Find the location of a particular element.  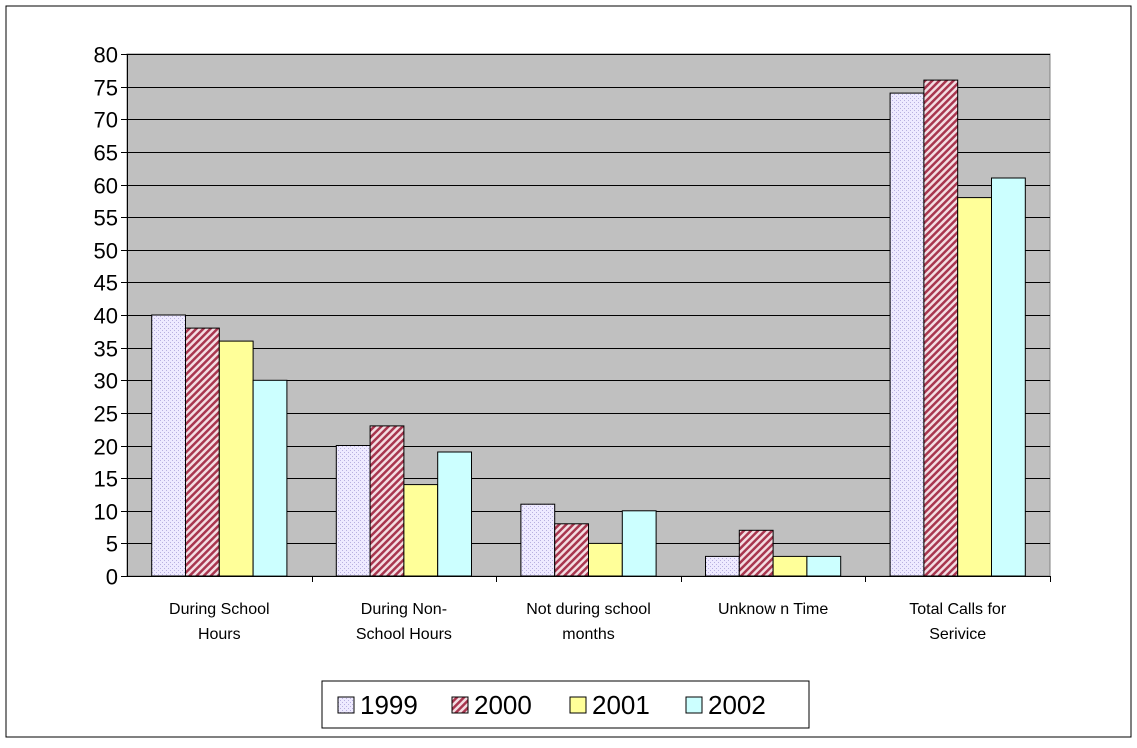

y-tick-label: 25 is located at coordinates (106, 414).